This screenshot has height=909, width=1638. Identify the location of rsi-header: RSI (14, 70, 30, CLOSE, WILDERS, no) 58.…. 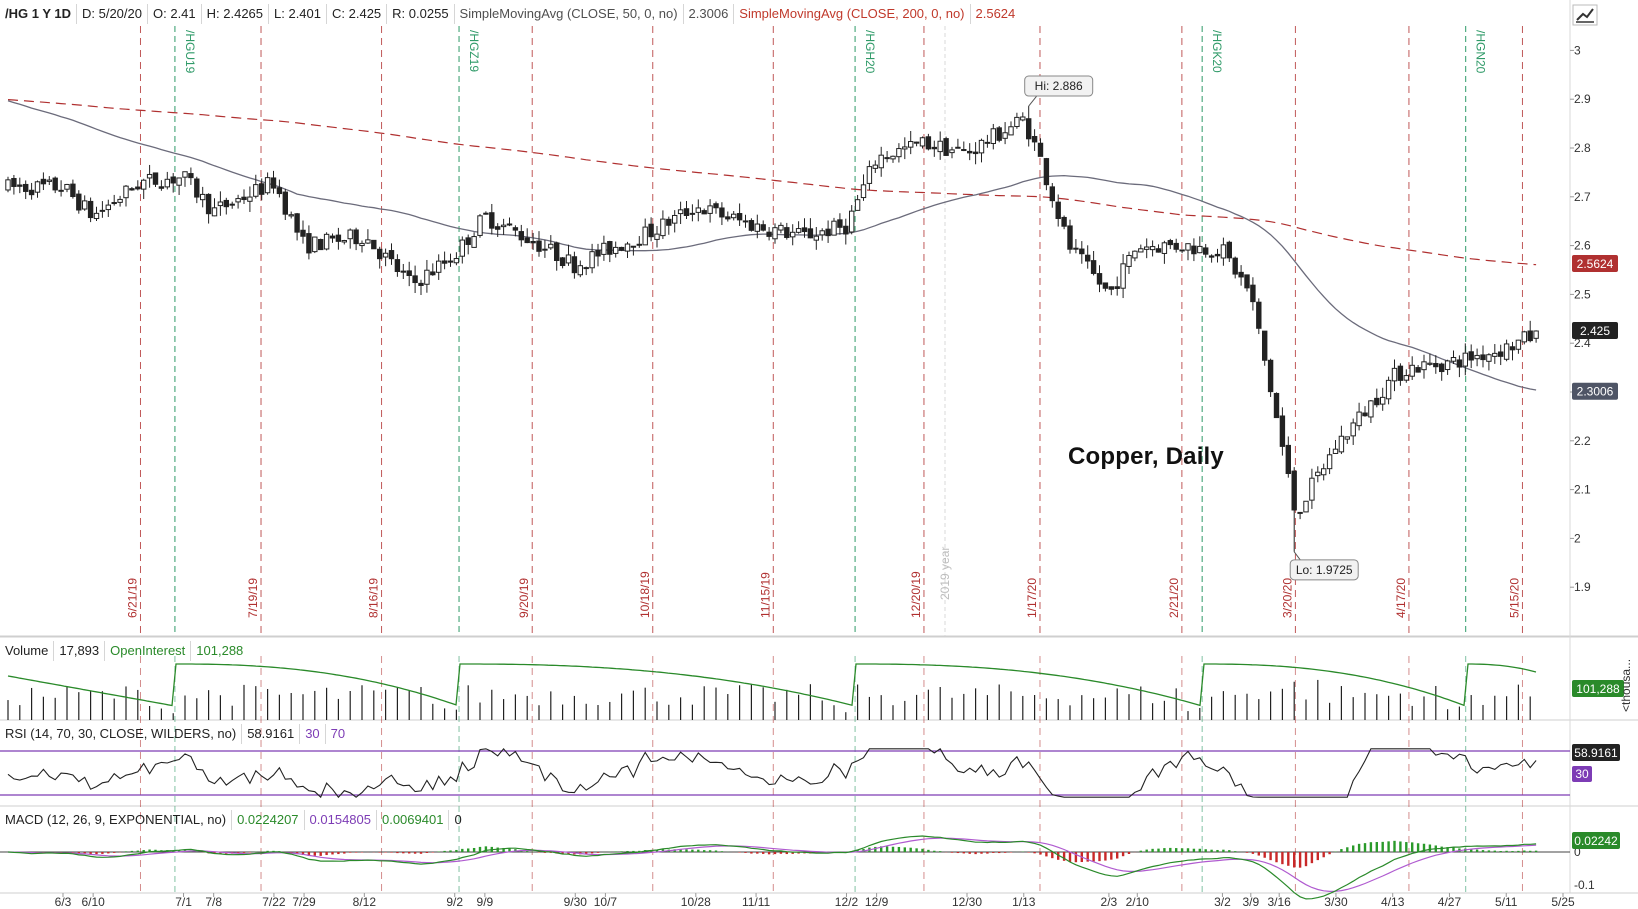
(175, 734).